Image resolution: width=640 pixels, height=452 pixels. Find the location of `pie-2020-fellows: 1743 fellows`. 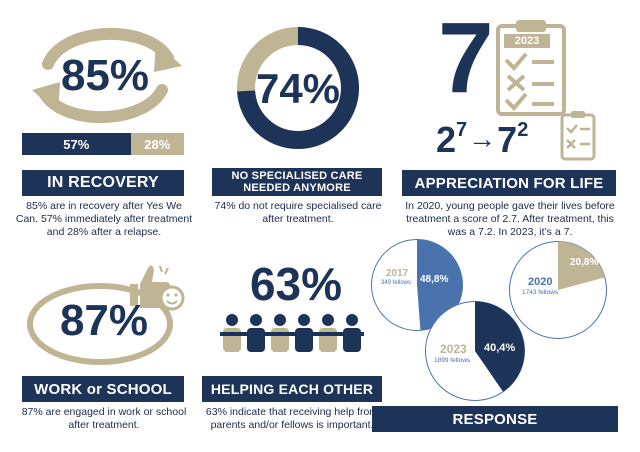

pie-2020-fellows: 1743 fellows is located at coordinates (540, 292).